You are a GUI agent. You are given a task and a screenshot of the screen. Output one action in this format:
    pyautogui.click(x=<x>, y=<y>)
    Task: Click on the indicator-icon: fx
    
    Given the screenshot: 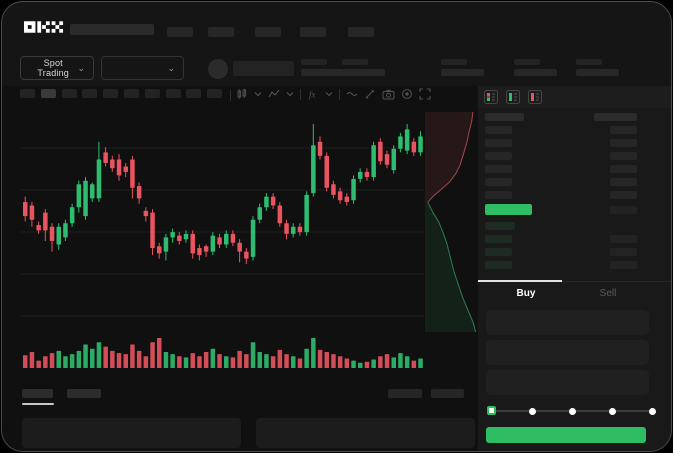 What is the action you would take?
    pyautogui.click(x=313, y=94)
    